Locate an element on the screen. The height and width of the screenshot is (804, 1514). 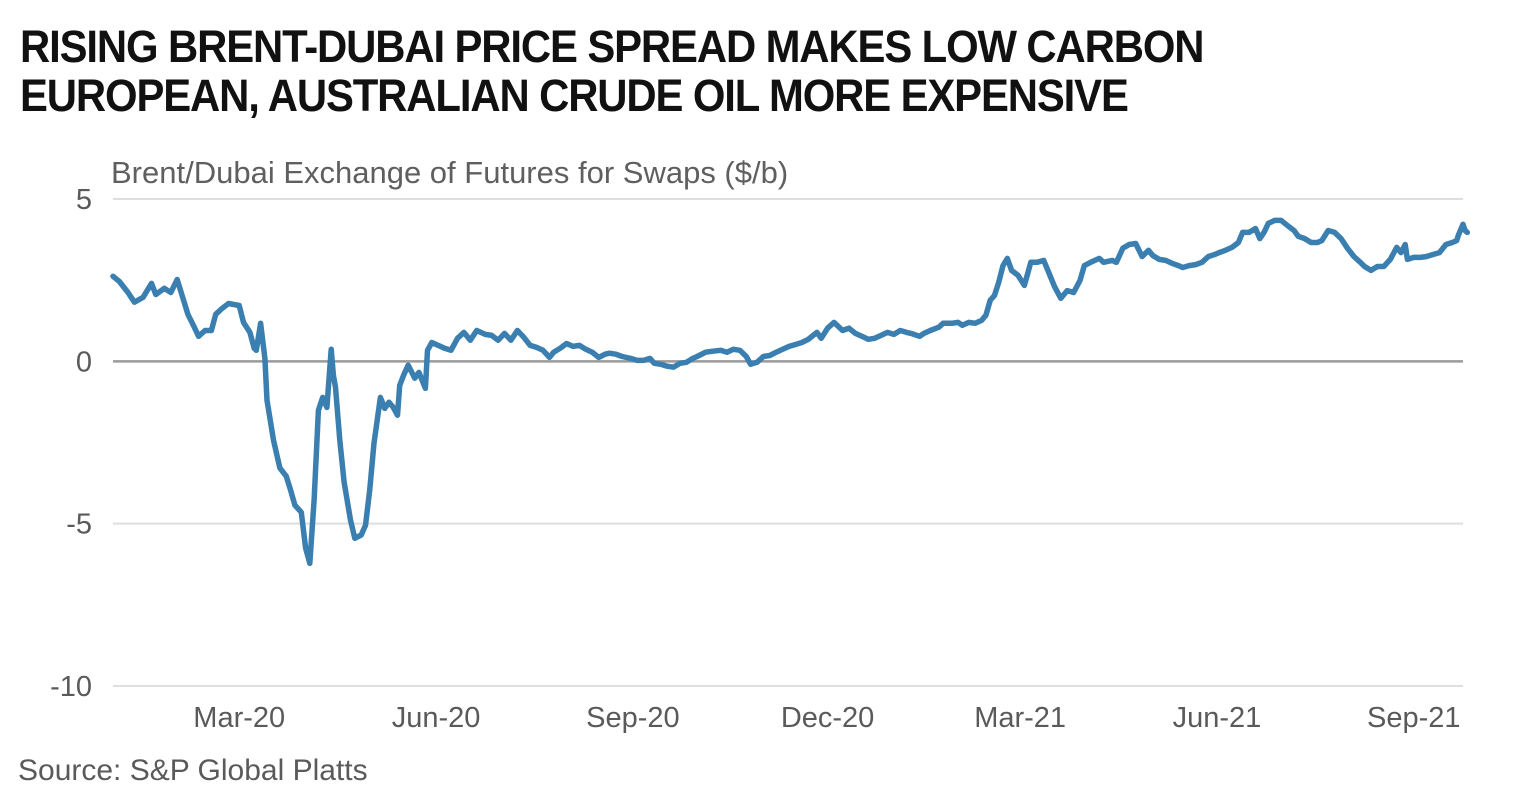
source-note: Source: S&P Global Platts is located at coordinates (193, 770).